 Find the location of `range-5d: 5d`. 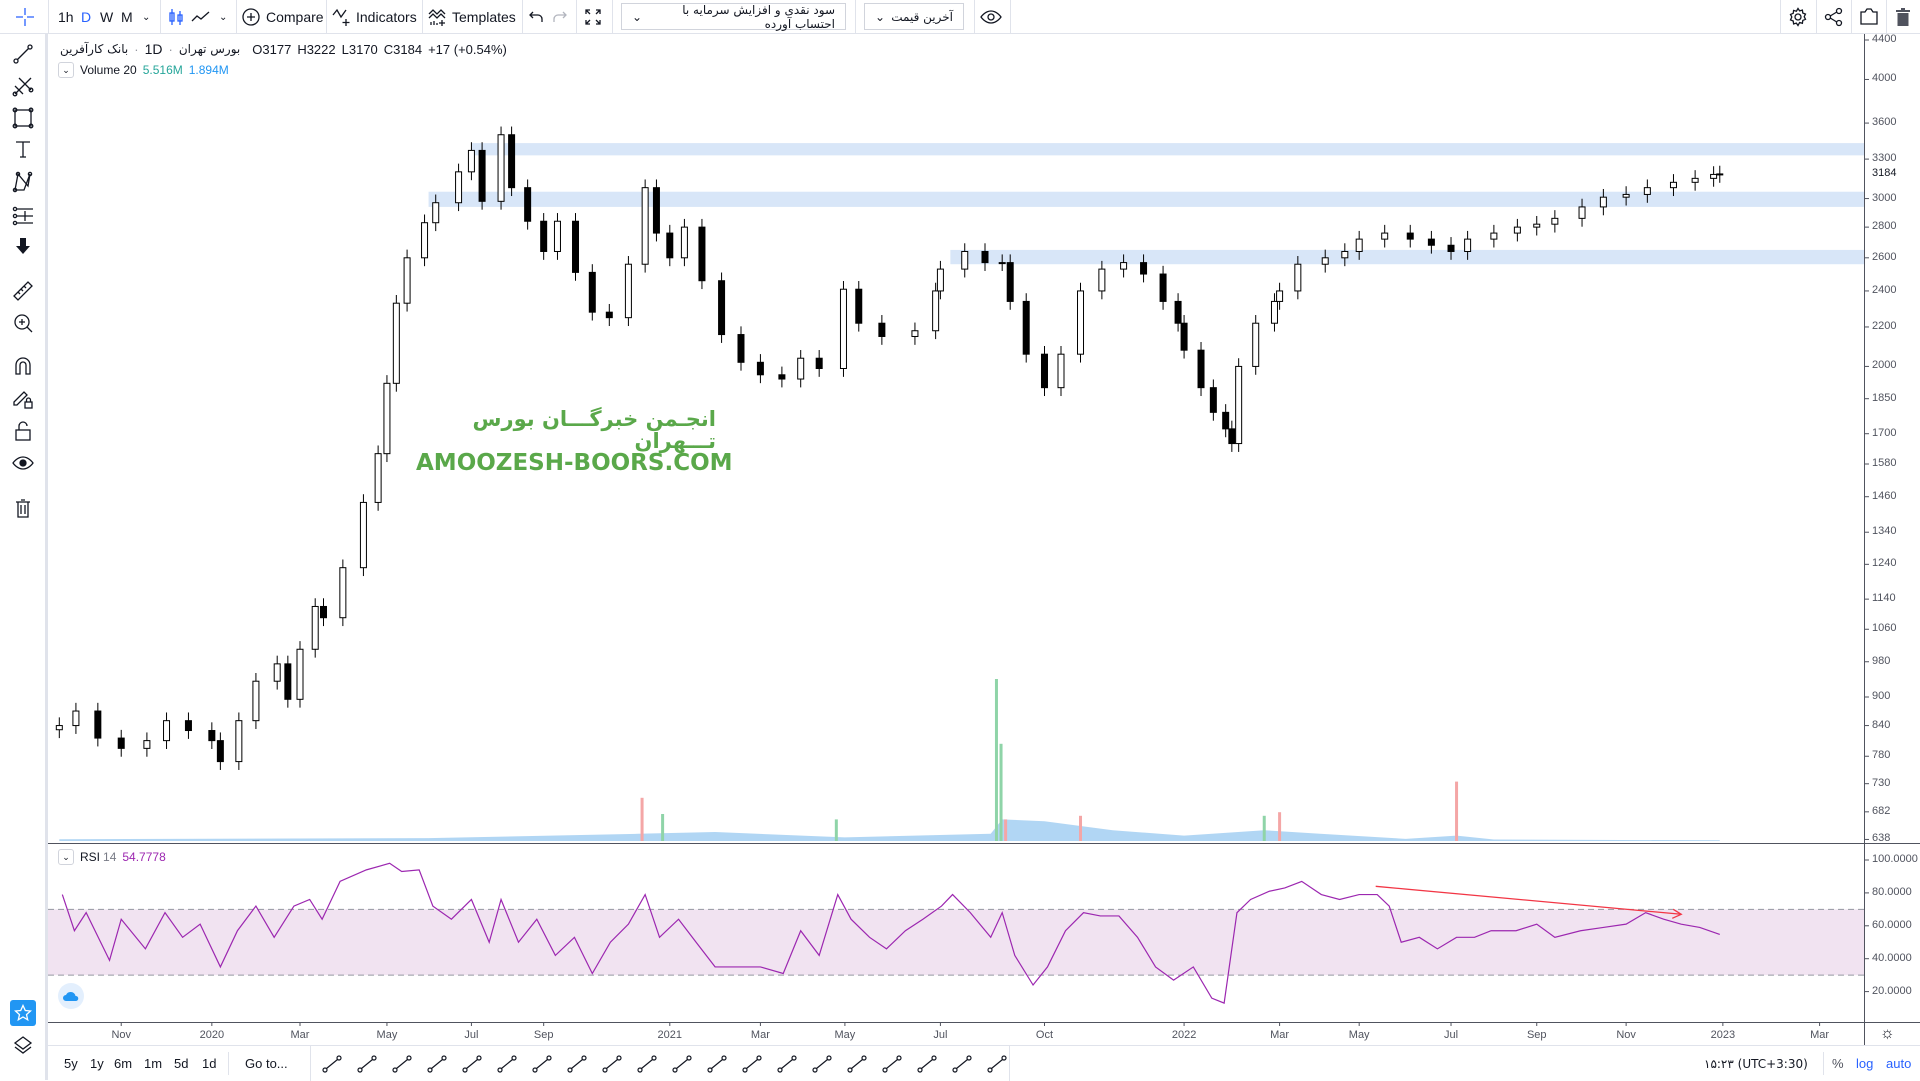

range-5d: 5d is located at coordinates (181, 1063).